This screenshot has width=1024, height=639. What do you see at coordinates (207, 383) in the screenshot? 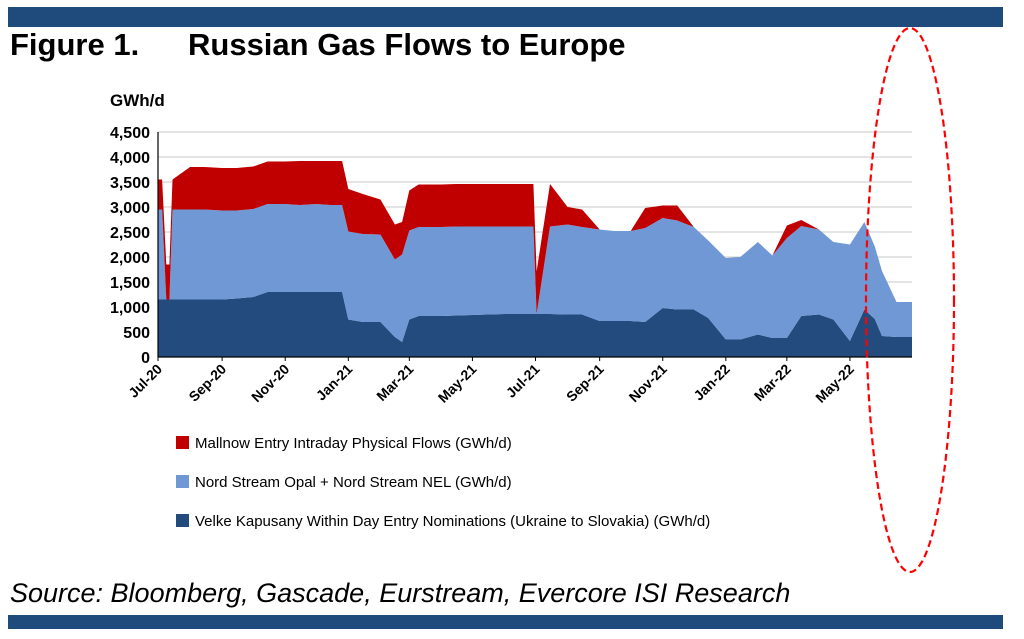
I see `x-tick-label: Sep-20` at bounding box center [207, 383].